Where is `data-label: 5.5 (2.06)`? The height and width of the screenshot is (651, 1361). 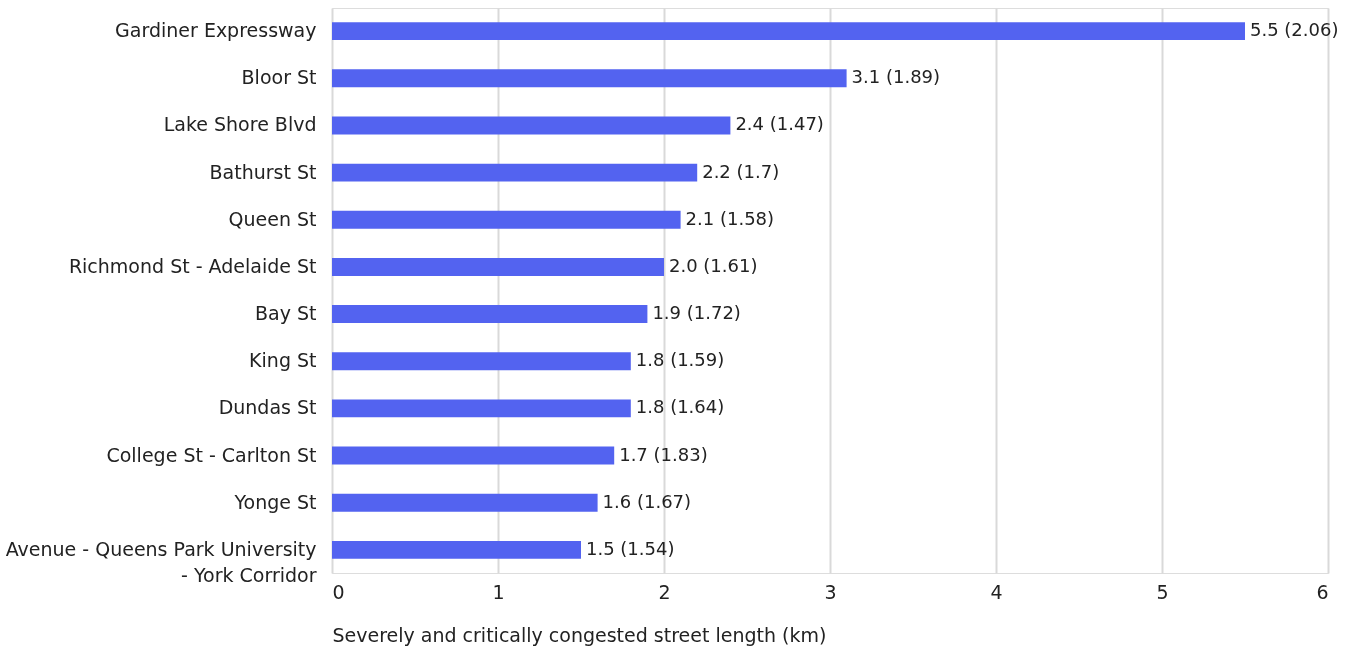 data-label: 5.5 (2.06) is located at coordinates (1294, 30).